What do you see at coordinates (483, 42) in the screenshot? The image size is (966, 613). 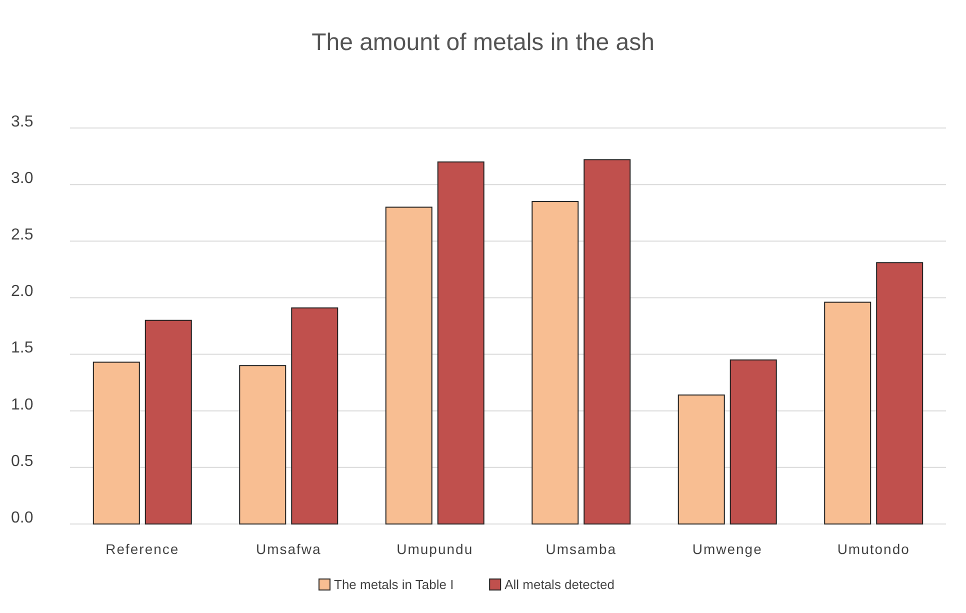 I see `chart-title: The amount of metals in the ash` at bounding box center [483, 42].